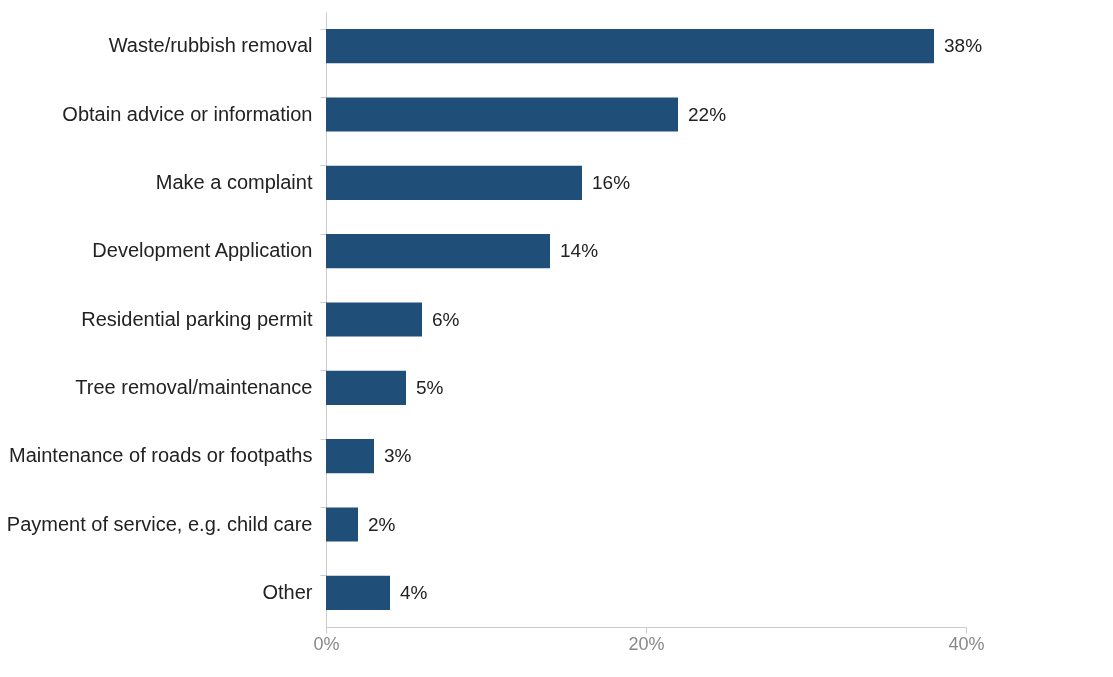 The width and height of the screenshot is (1113, 677). Describe the element at coordinates (197, 318) in the screenshot. I see `y-tick-label: Residential parking permit` at that location.